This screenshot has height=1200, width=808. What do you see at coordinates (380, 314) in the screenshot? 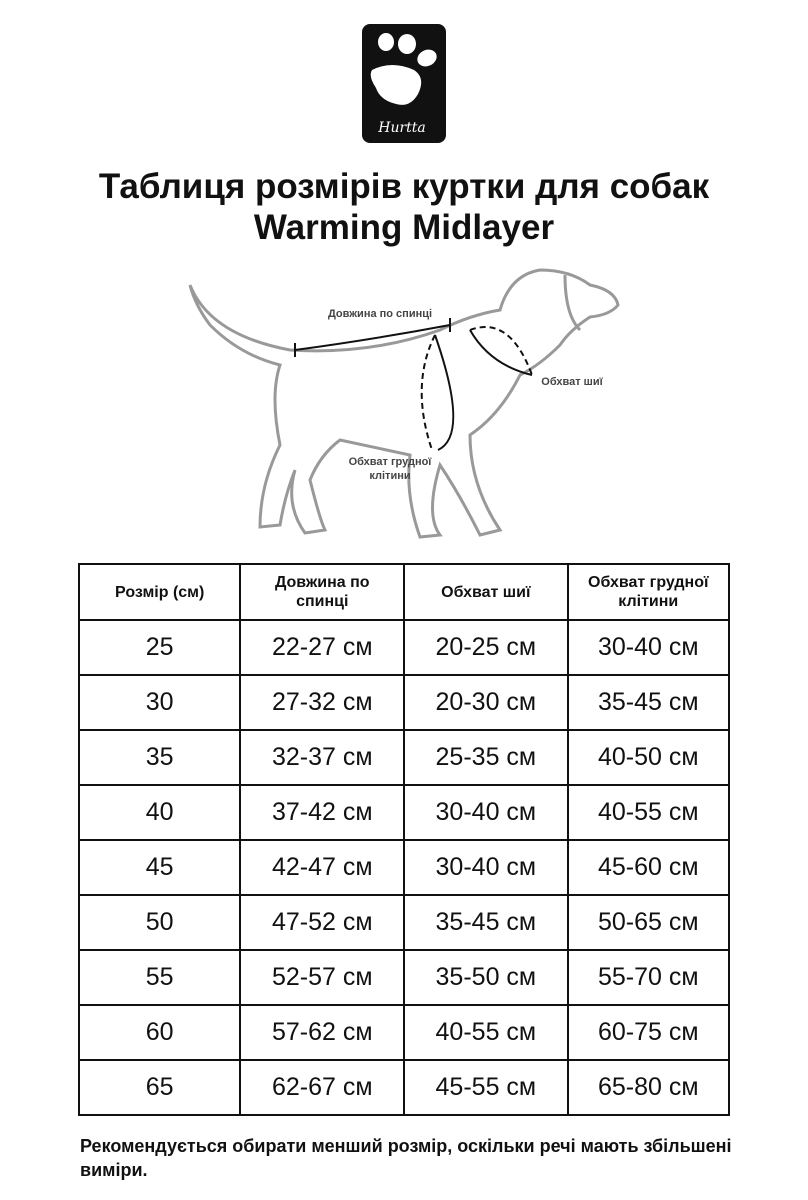
I see `back-length-label: Довжина по спинці` at bounding box center [380, 314].